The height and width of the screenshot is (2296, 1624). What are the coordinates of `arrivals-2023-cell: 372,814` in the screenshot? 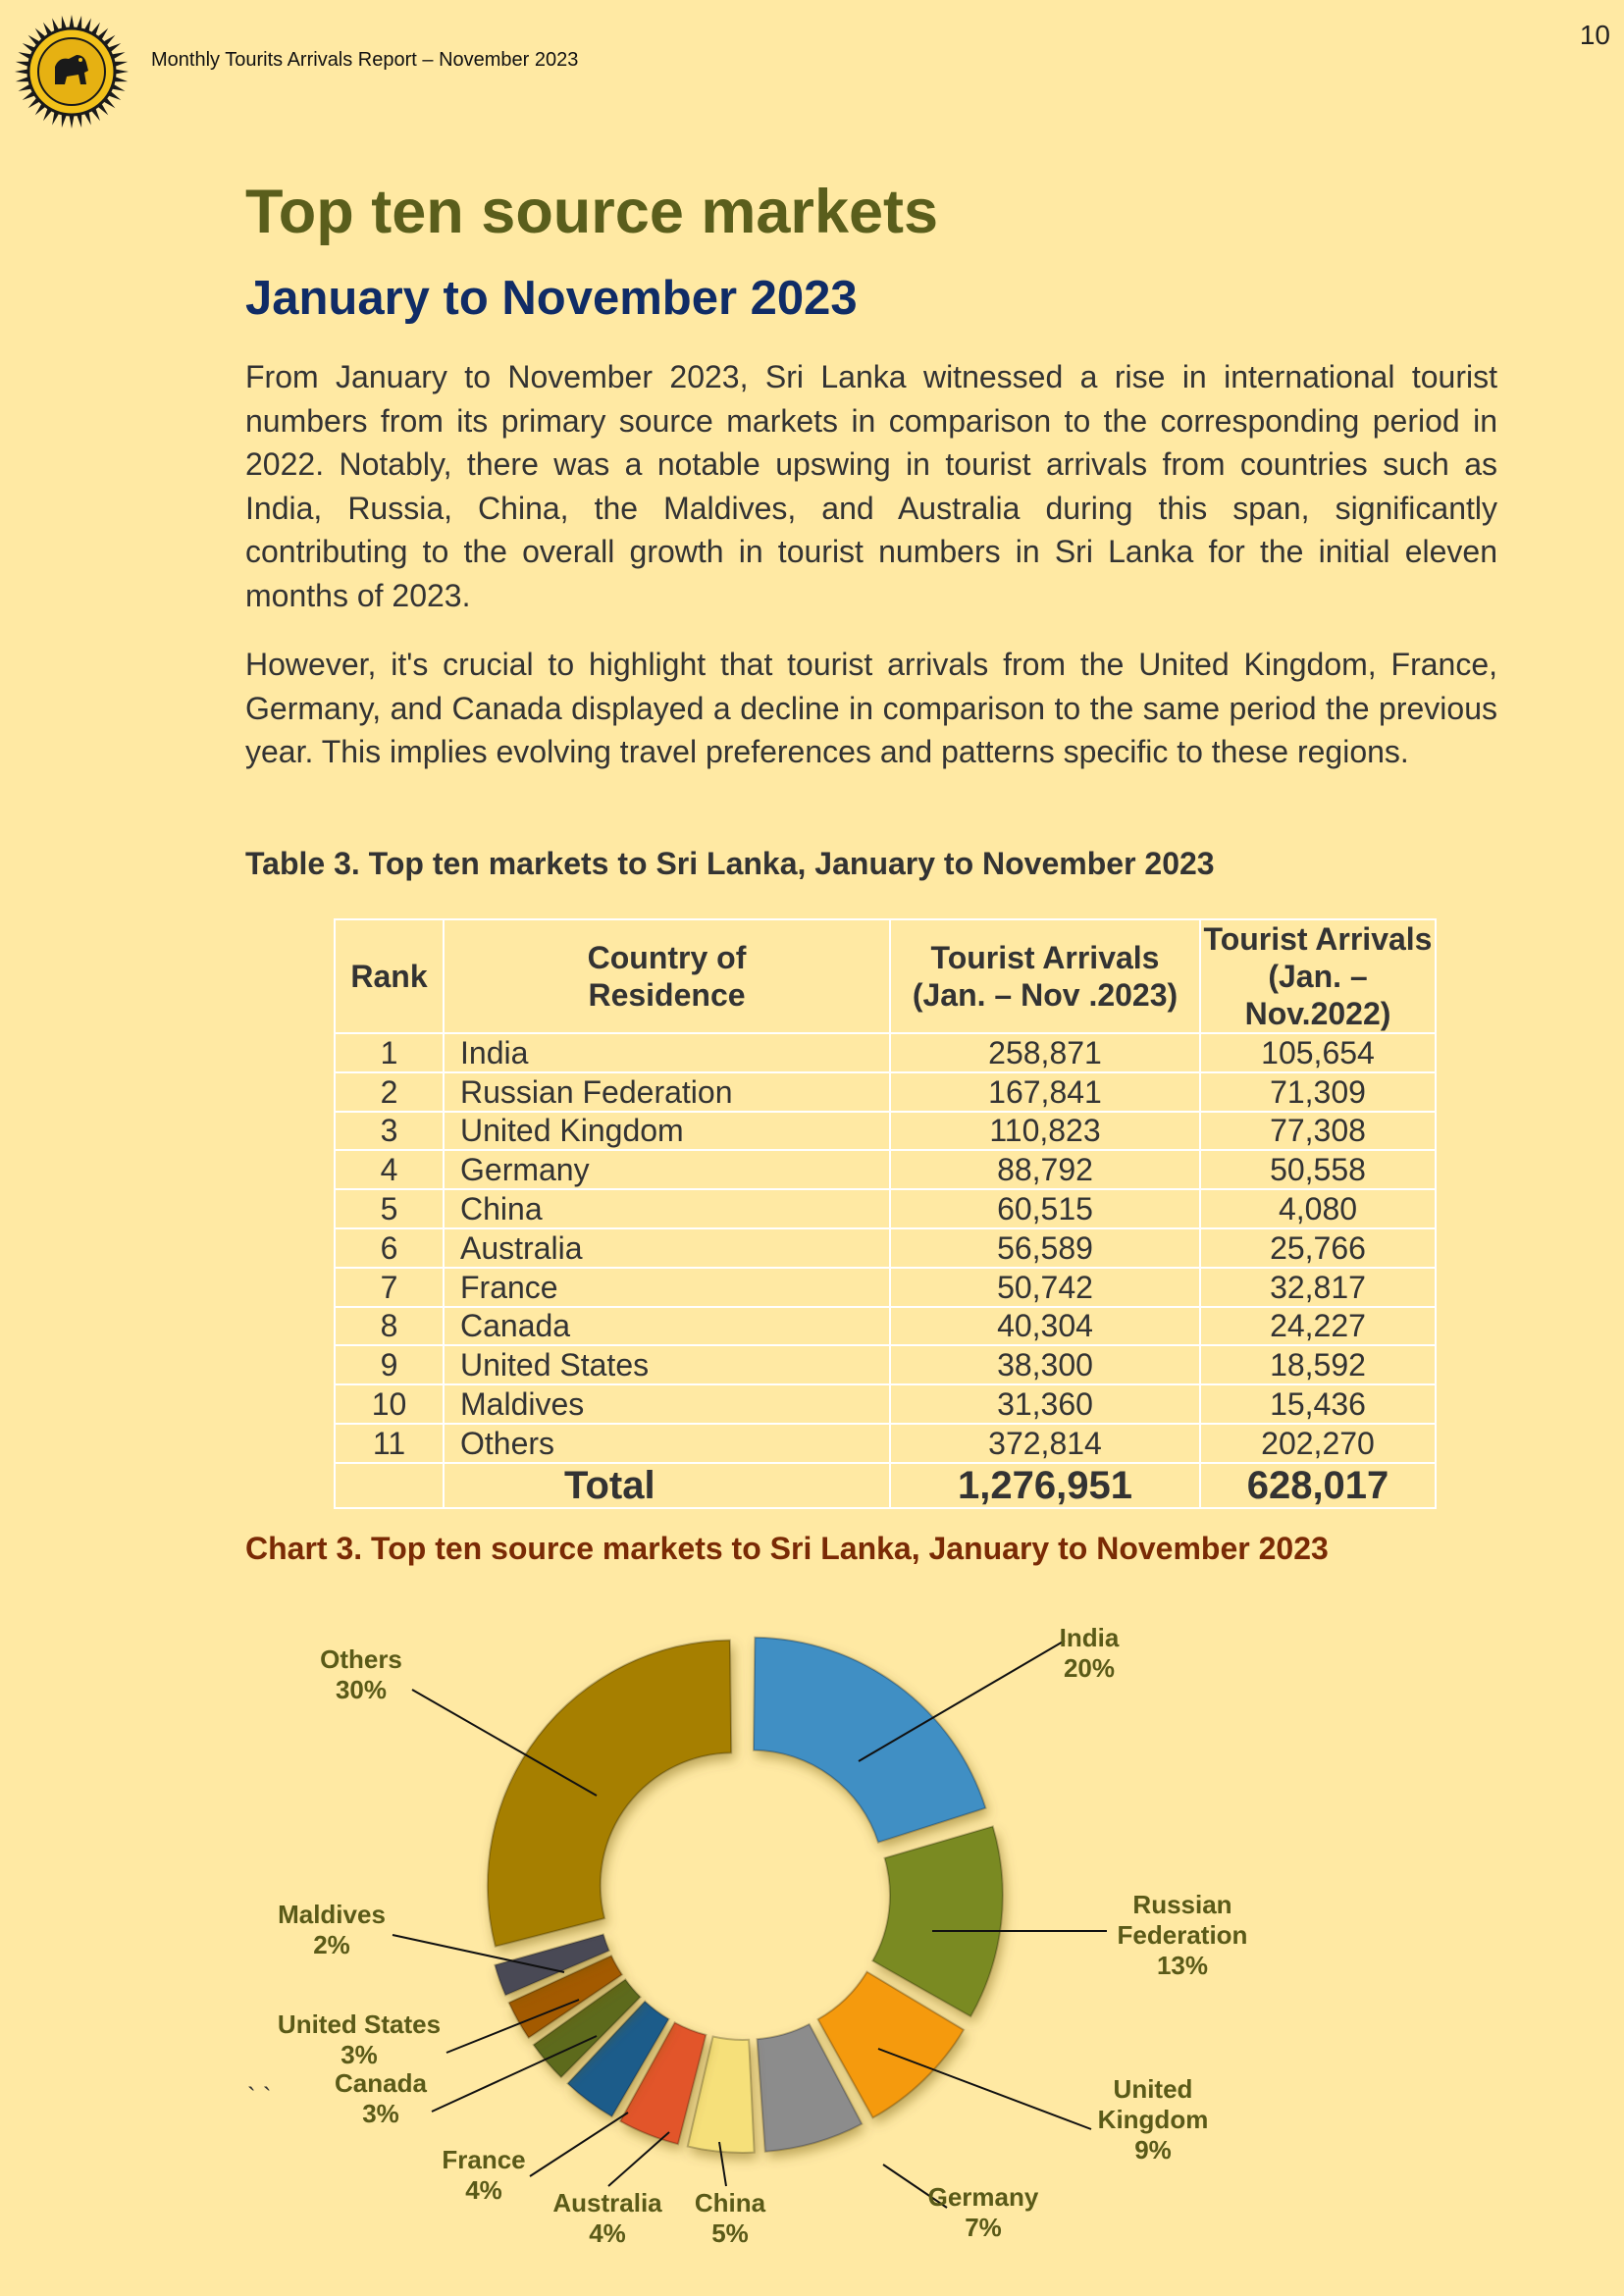 It's located at (1045, 1443).